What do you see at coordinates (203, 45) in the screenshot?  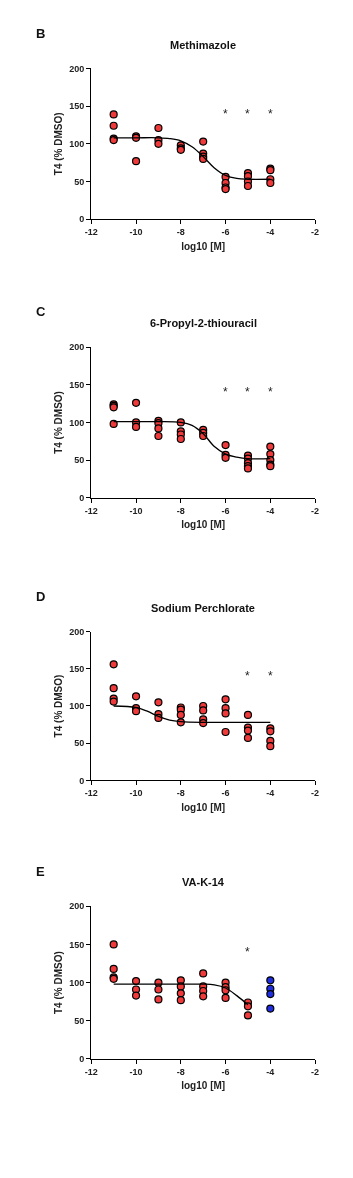 I see `chart-title: Methimazole` at bounding box center [203, 45].